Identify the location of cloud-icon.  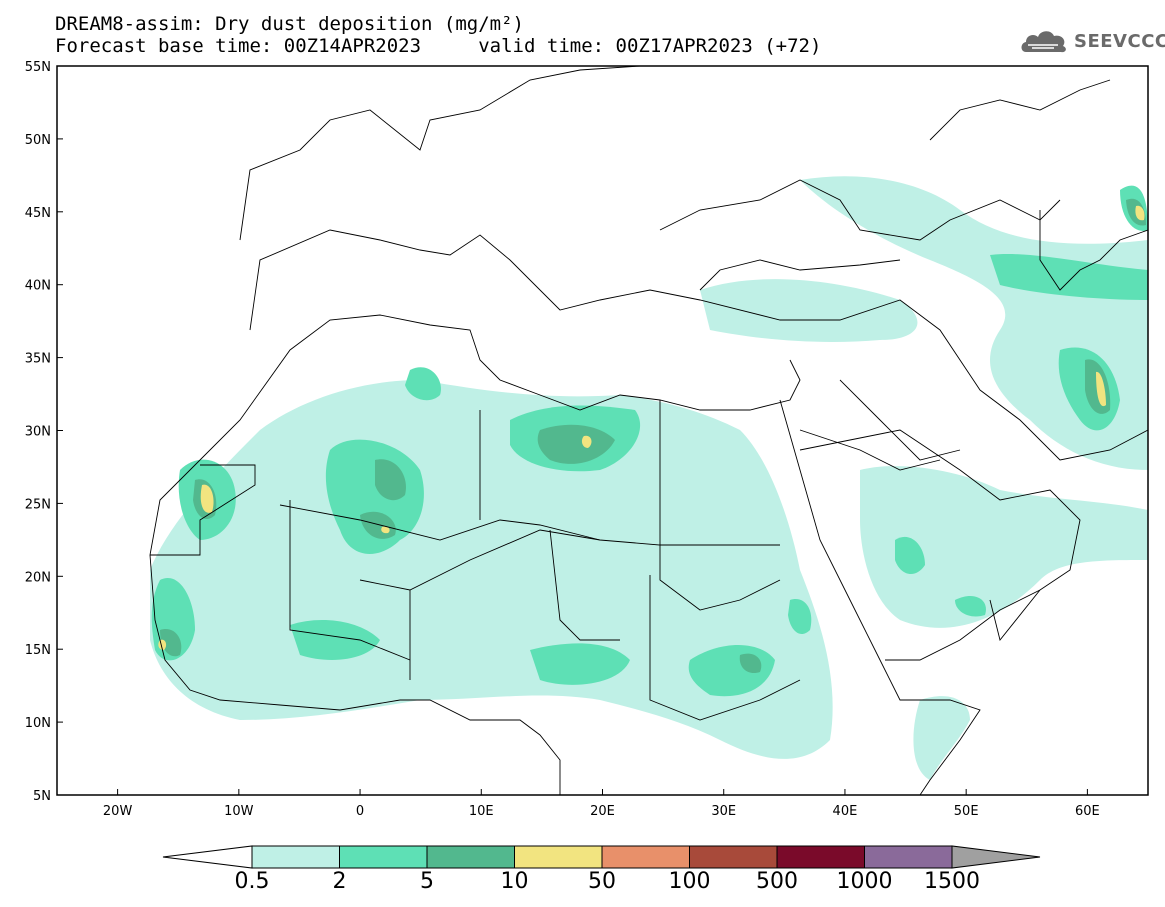
(1043, 42).